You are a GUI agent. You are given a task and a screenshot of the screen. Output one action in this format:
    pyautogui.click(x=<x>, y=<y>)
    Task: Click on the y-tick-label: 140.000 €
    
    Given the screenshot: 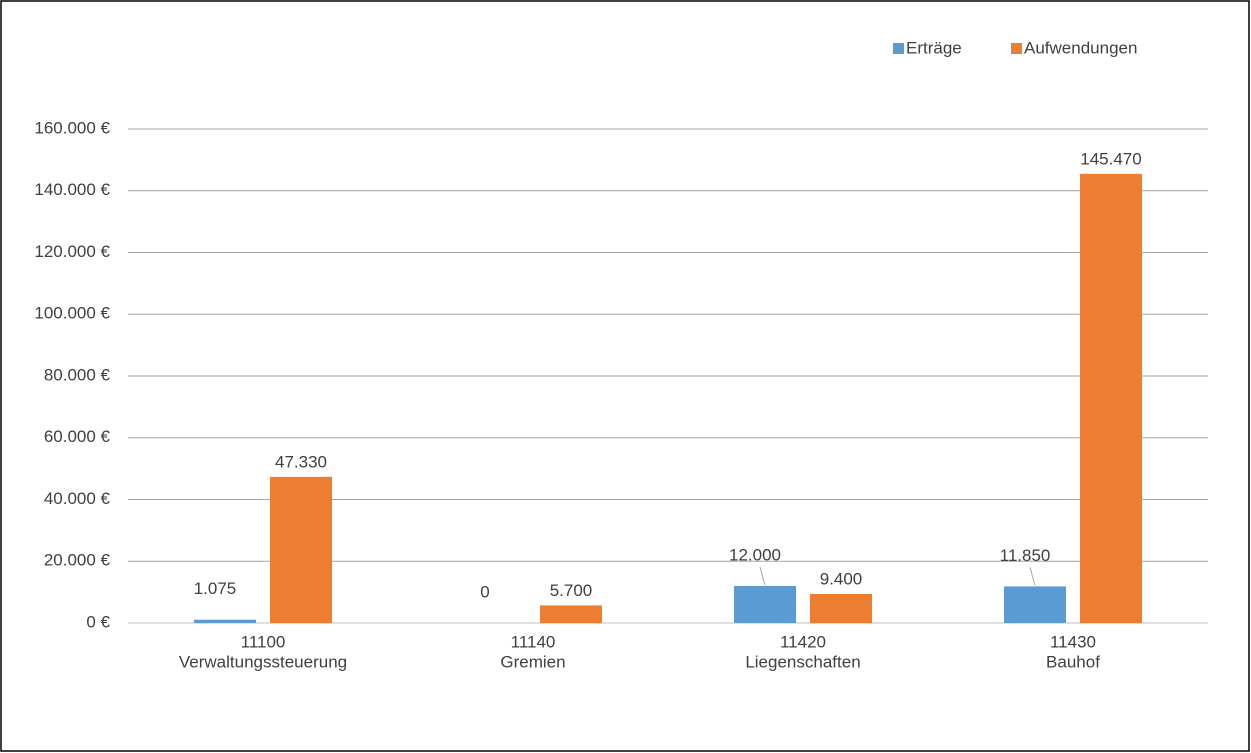 What is the action you would take?
    pyautogui.click(x=72, y=189)
    